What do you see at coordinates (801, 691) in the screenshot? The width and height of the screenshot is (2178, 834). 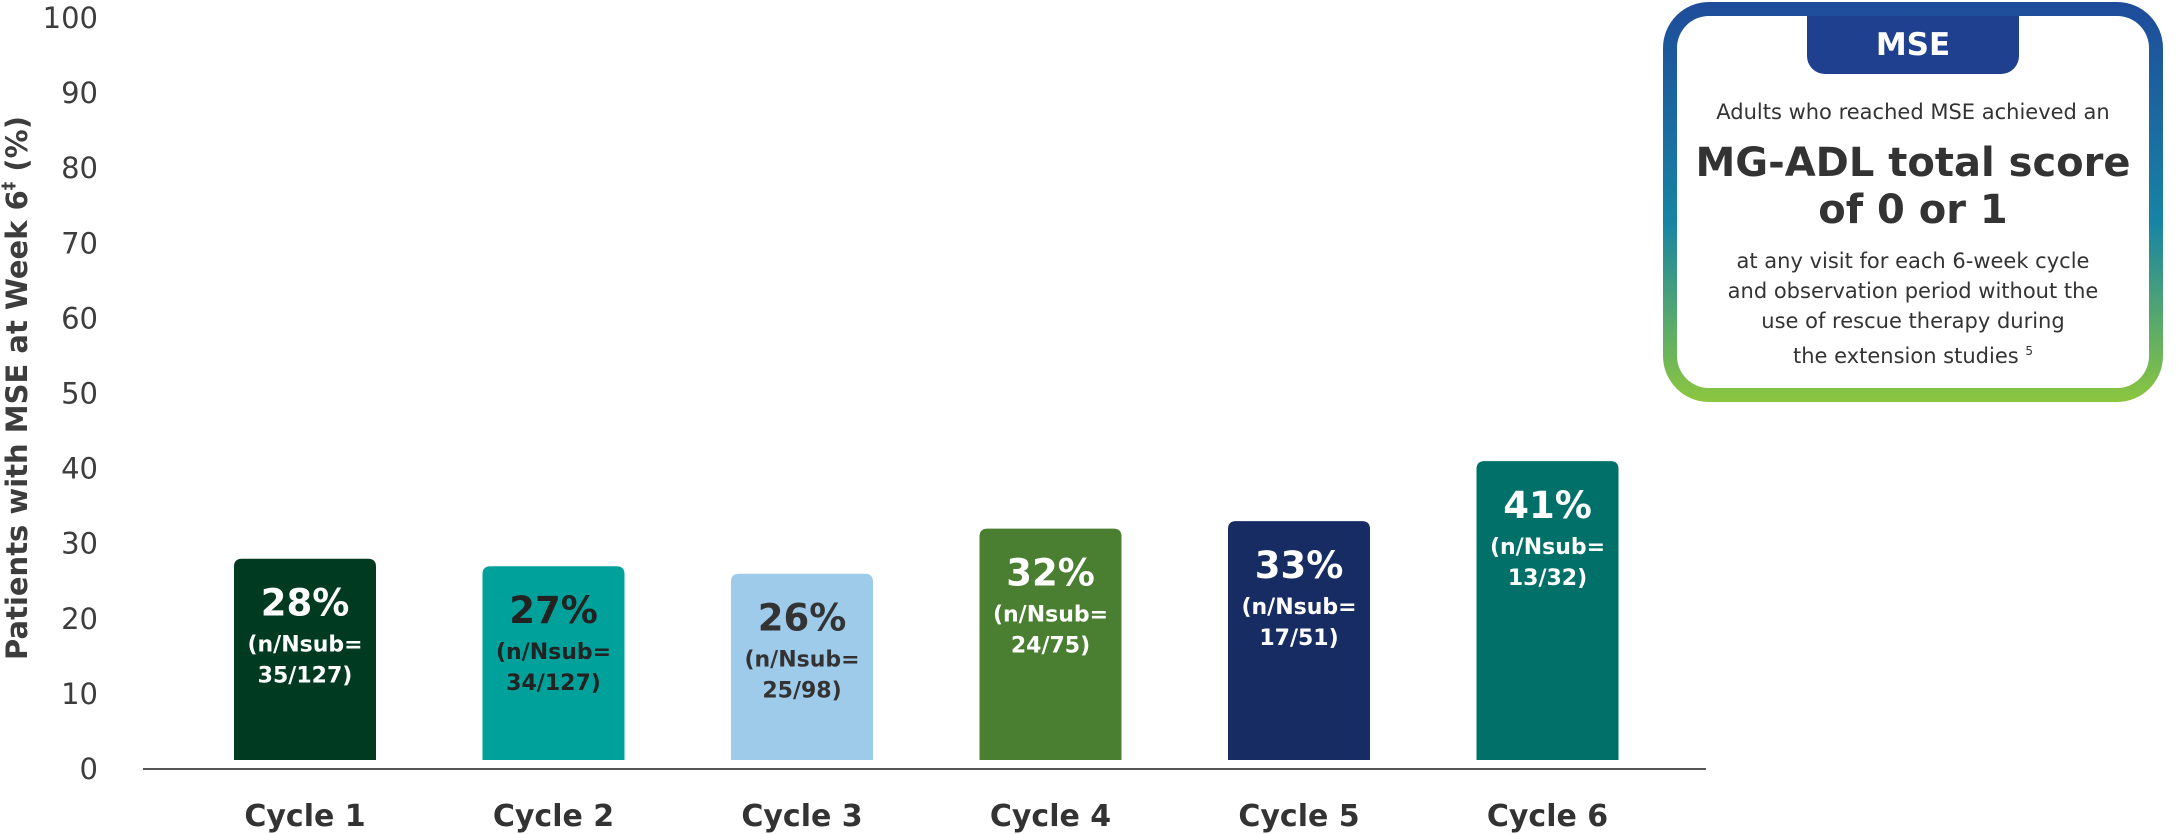 I see `bar-n-label-line2: 25/98)` at bounding box center [801, 691].